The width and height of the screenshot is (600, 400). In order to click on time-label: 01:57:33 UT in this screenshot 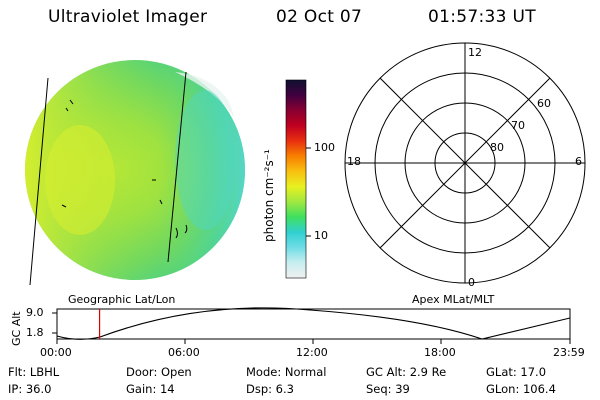, I will do `click(482, 17)`.